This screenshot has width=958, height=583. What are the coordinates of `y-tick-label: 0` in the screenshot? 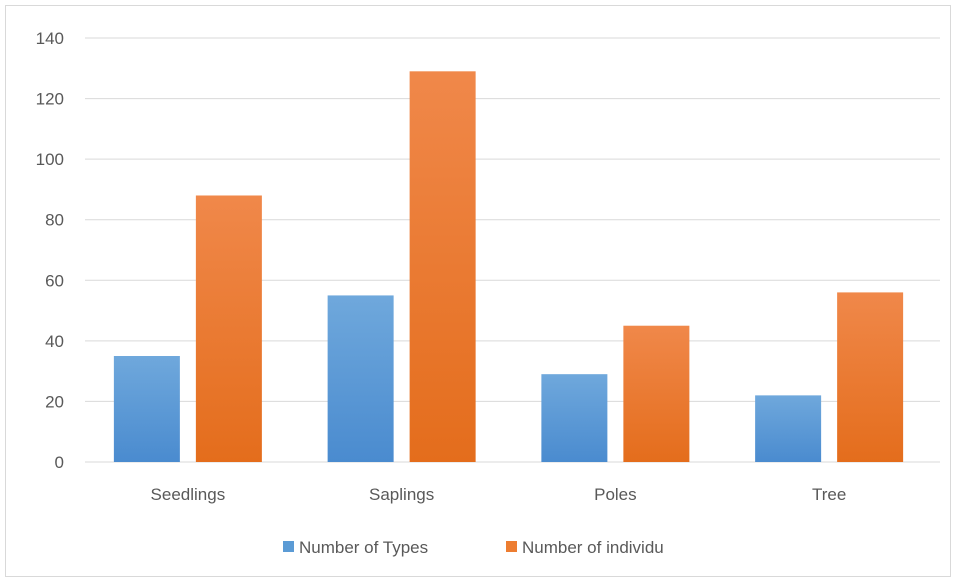 It's located at (59, 462).